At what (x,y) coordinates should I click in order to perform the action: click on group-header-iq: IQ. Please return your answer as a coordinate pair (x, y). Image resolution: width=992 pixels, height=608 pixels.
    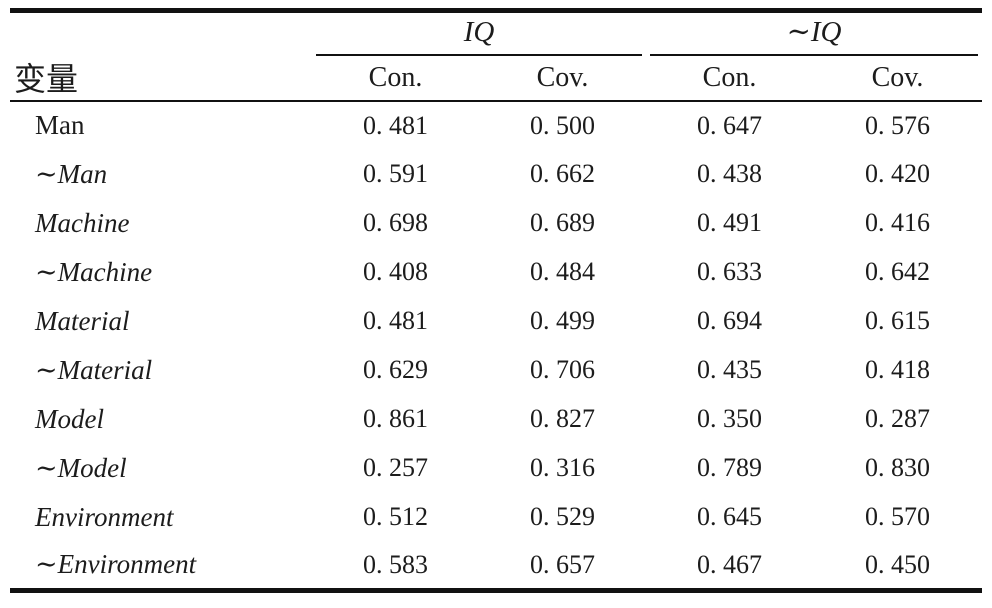
    Looking at the image, I should click on (479, 36).